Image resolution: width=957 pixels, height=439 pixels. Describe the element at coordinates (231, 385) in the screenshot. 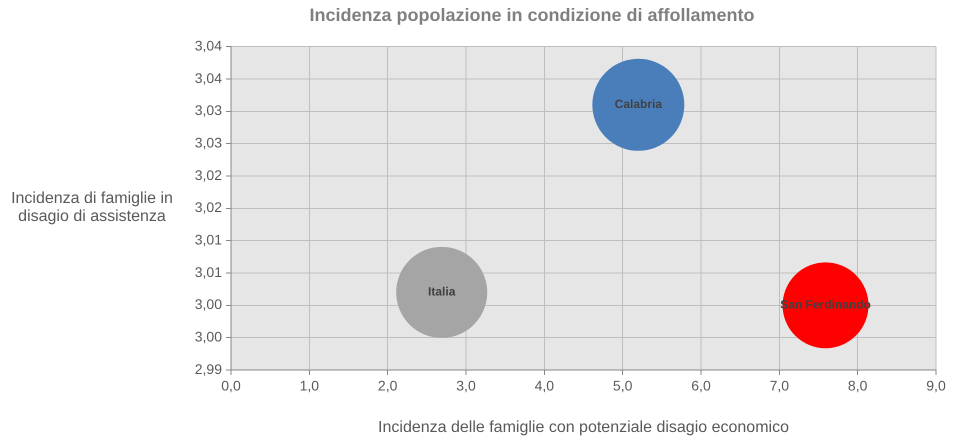

I see `x-tick-label: 0,0` at that location.